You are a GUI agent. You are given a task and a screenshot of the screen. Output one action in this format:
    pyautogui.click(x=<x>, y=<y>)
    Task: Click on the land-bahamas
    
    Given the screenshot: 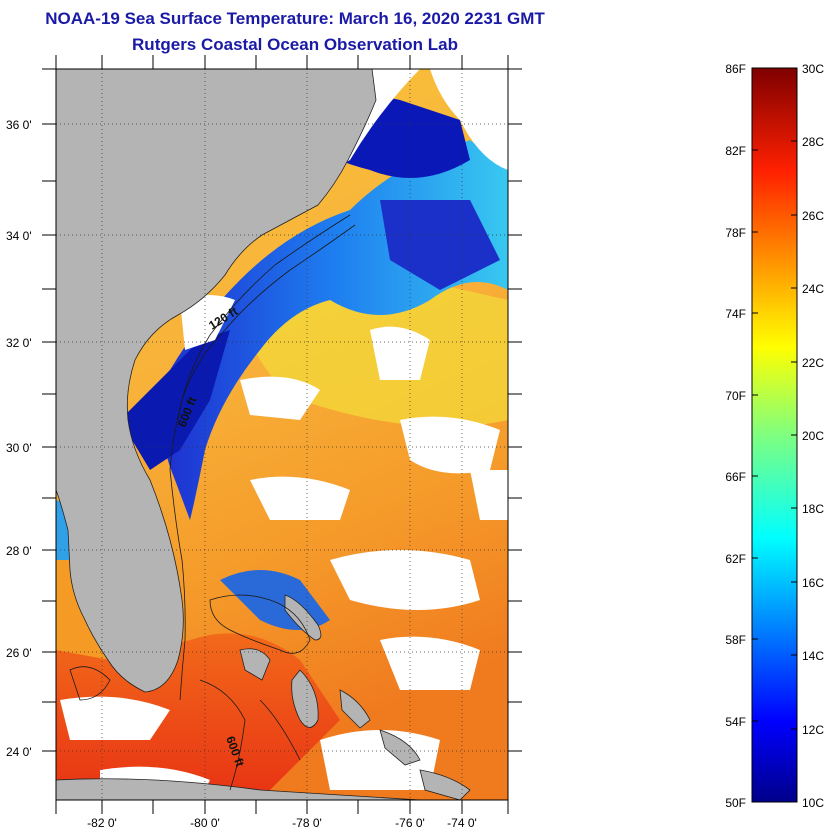 What is the action you would take?
    pyautogui.click(x=355, y=697)
    